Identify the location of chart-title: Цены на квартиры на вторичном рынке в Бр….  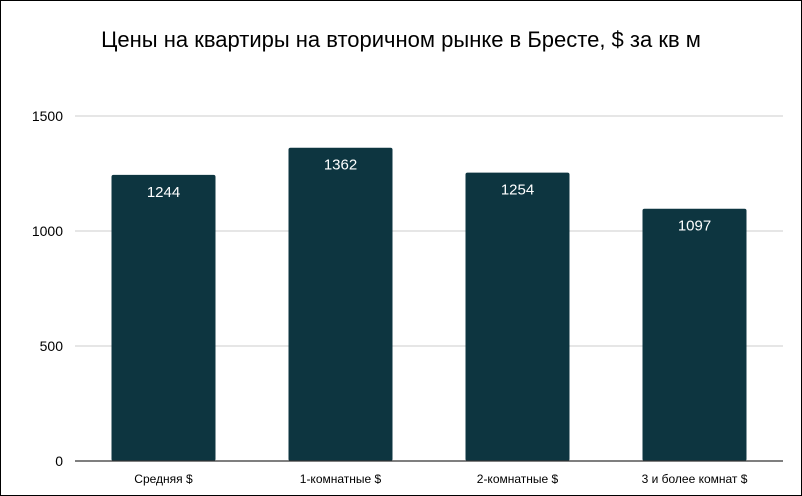
(401, 39).